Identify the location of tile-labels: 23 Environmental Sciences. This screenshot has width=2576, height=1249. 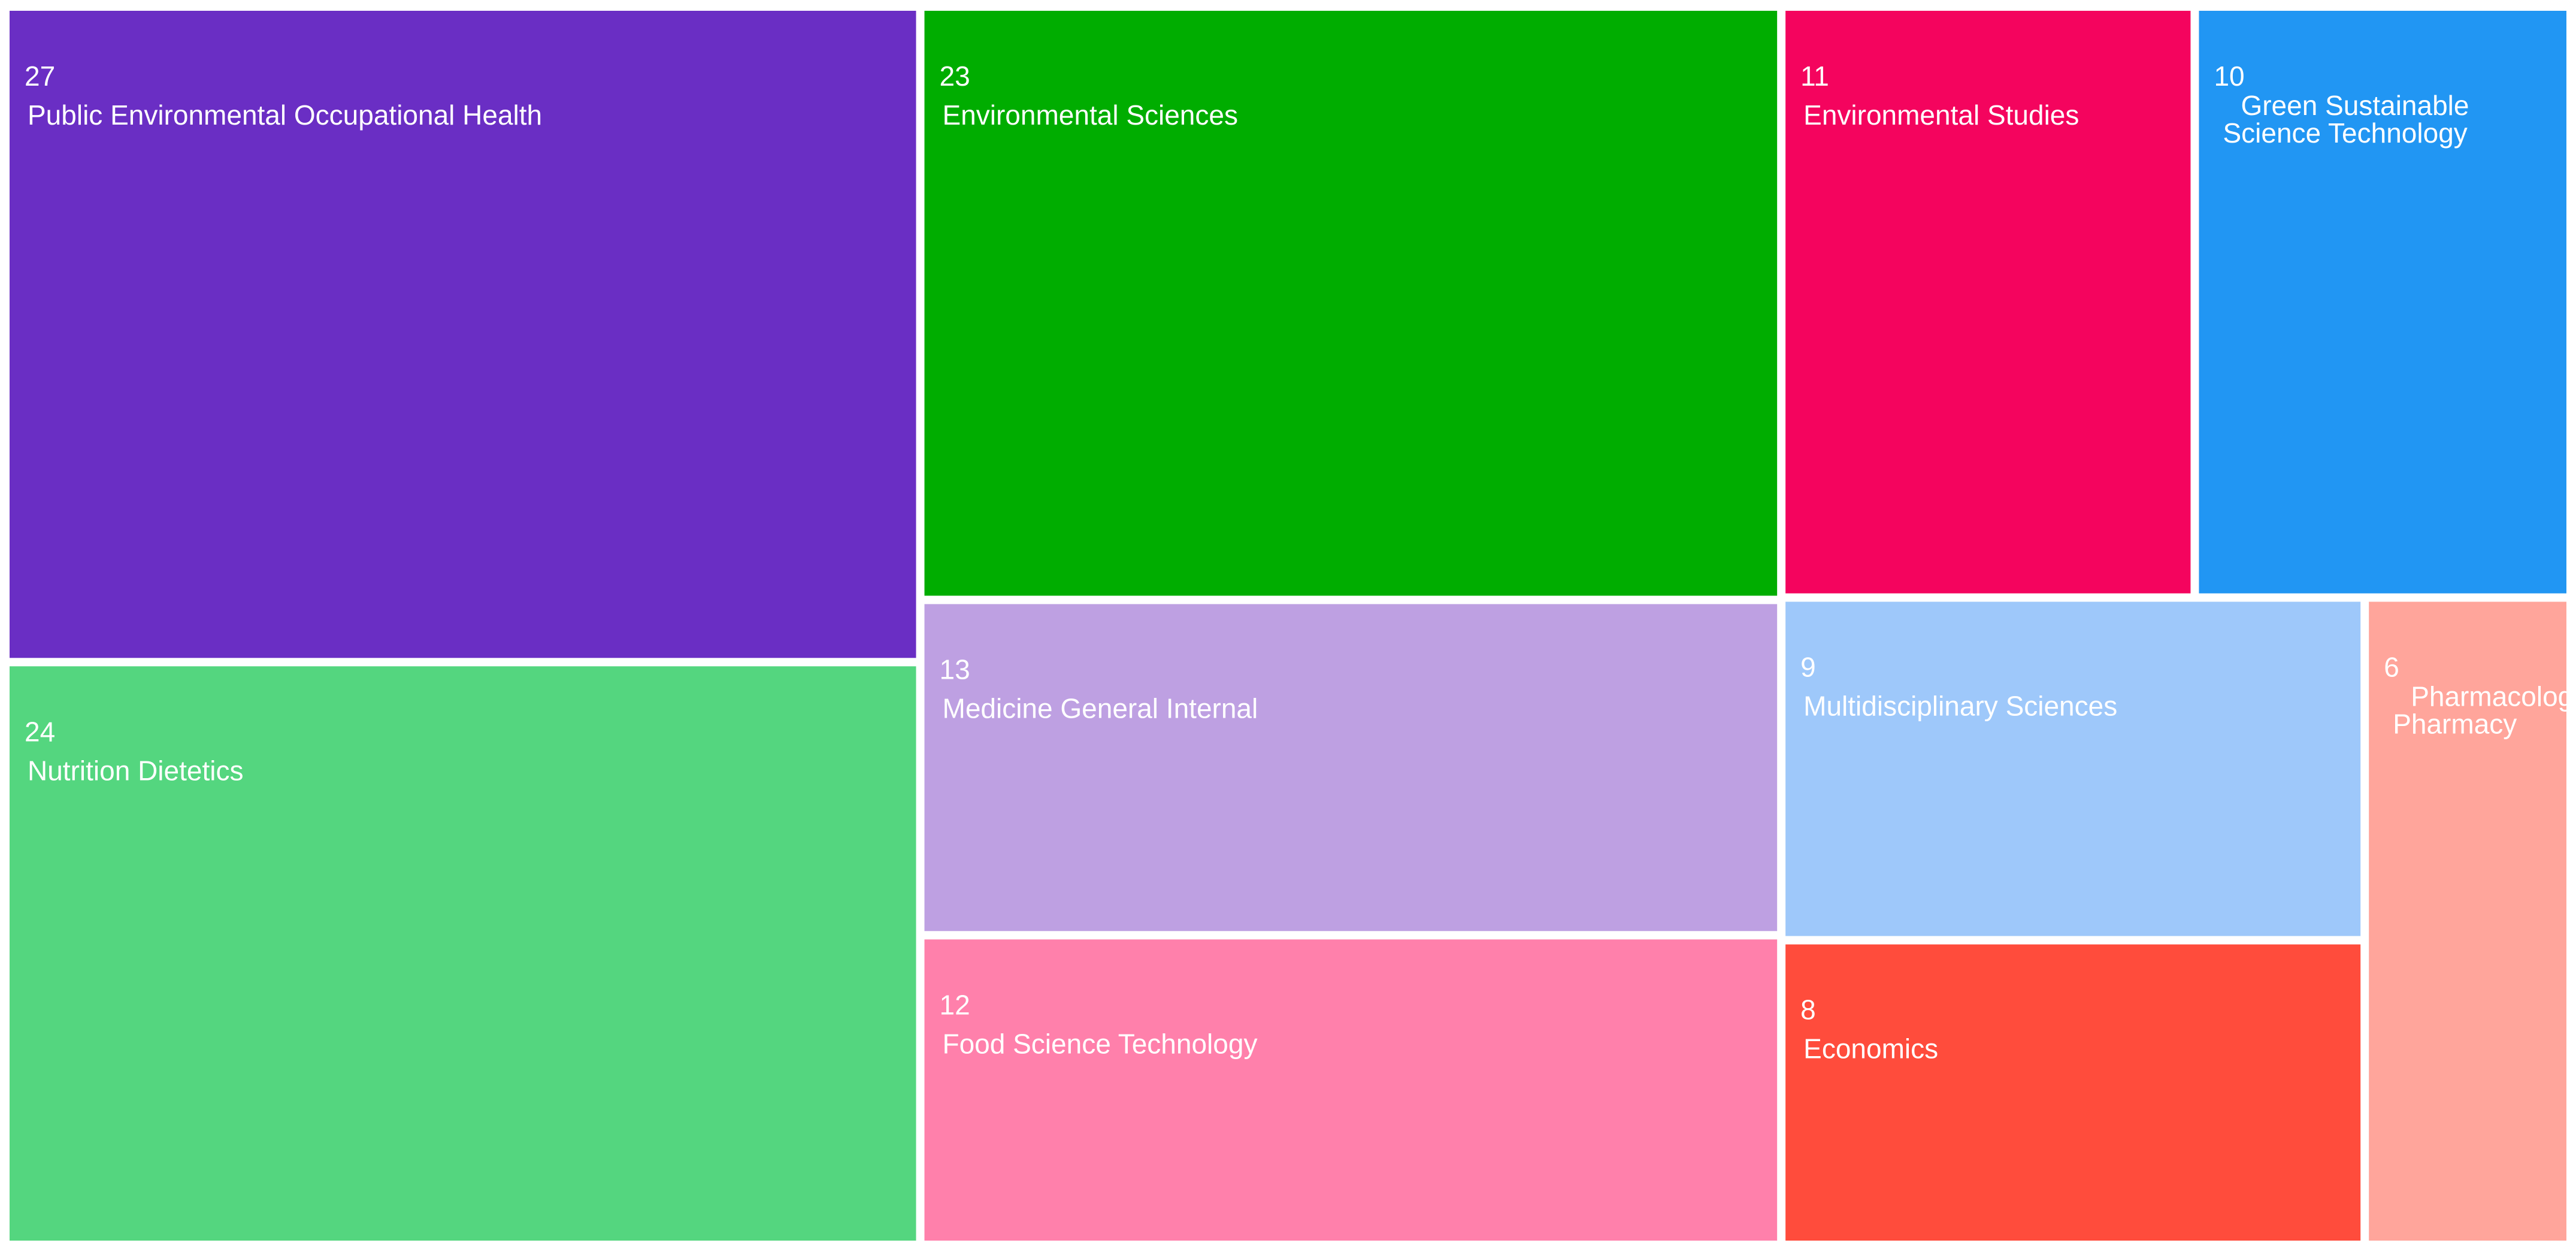
(1089, 96).